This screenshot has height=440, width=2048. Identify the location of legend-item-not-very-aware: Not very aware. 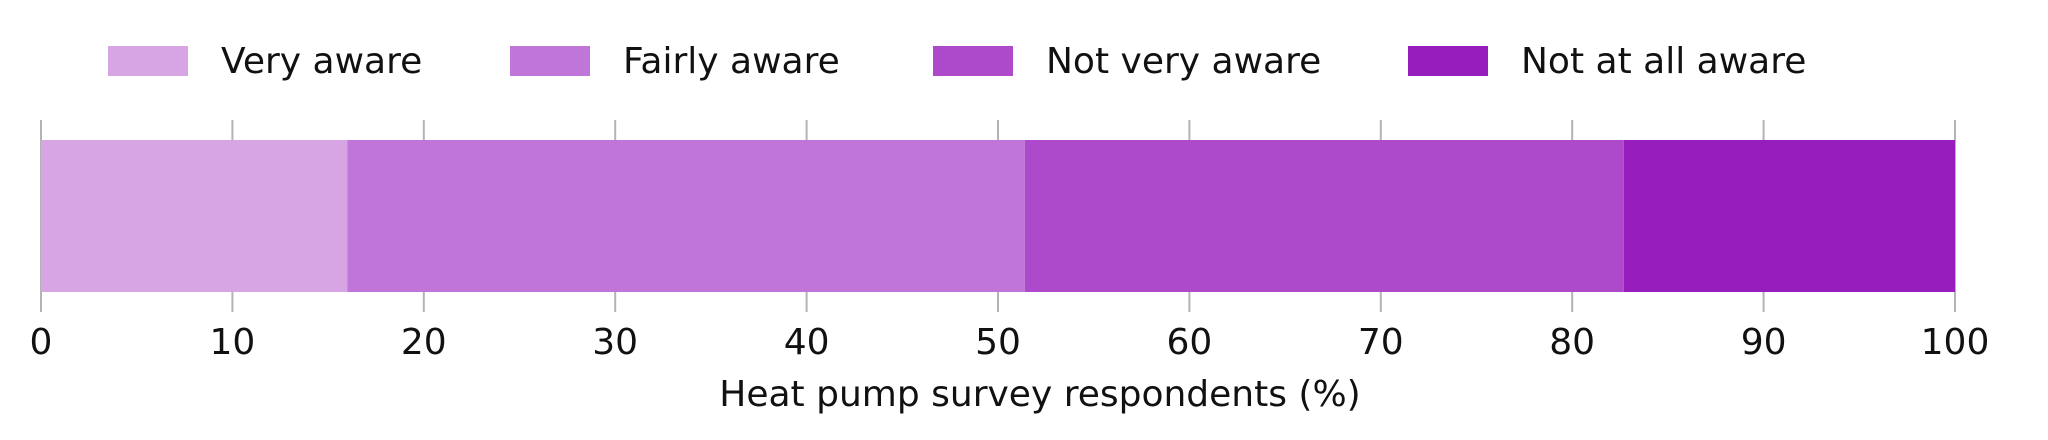
(1127, 61).